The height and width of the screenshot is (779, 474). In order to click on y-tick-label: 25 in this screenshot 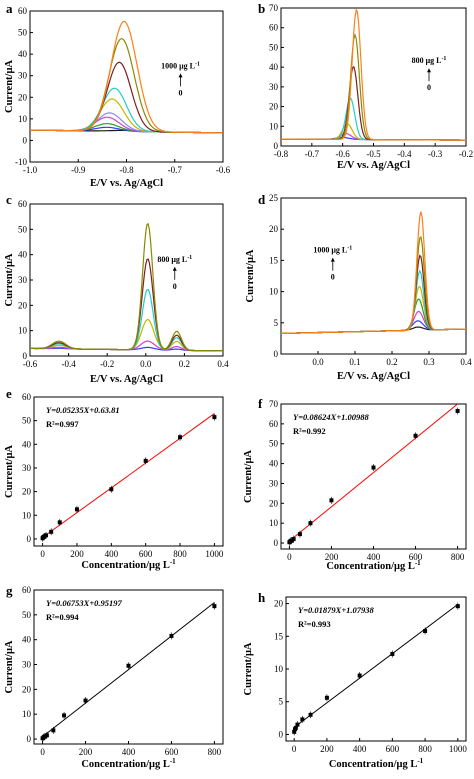, I will do `click(274, 198)`.